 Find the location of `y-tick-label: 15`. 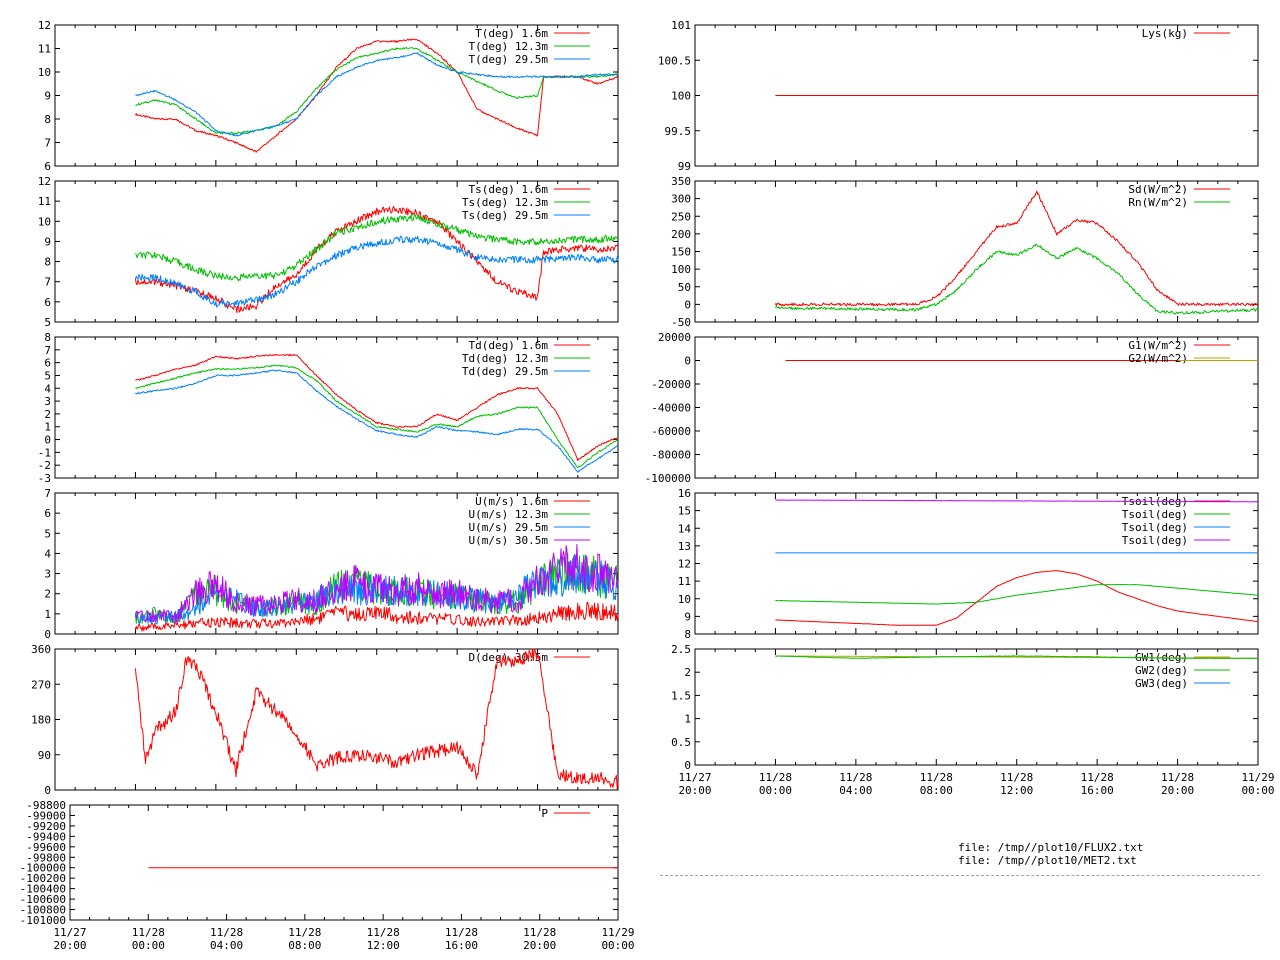

y-tick-label: 15 is located at coordinates (684, 511).